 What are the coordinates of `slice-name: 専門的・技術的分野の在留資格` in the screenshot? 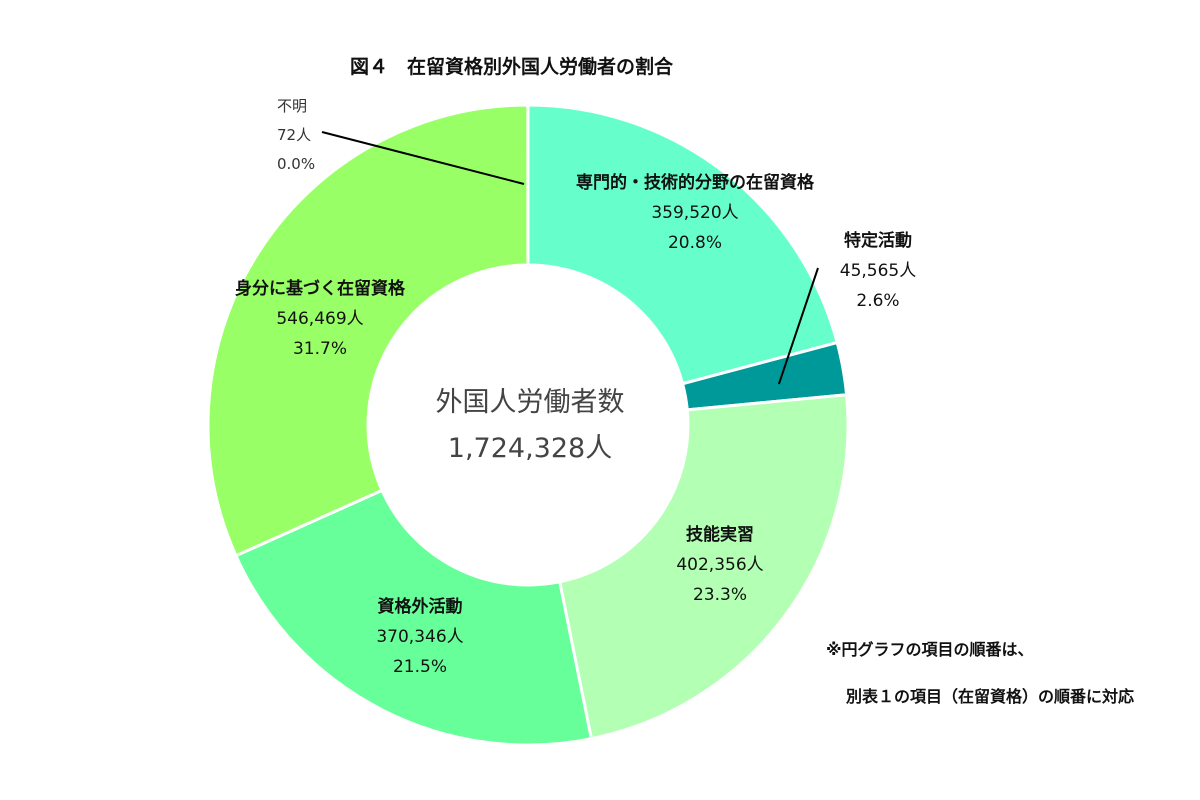 It's located at (695, 183).